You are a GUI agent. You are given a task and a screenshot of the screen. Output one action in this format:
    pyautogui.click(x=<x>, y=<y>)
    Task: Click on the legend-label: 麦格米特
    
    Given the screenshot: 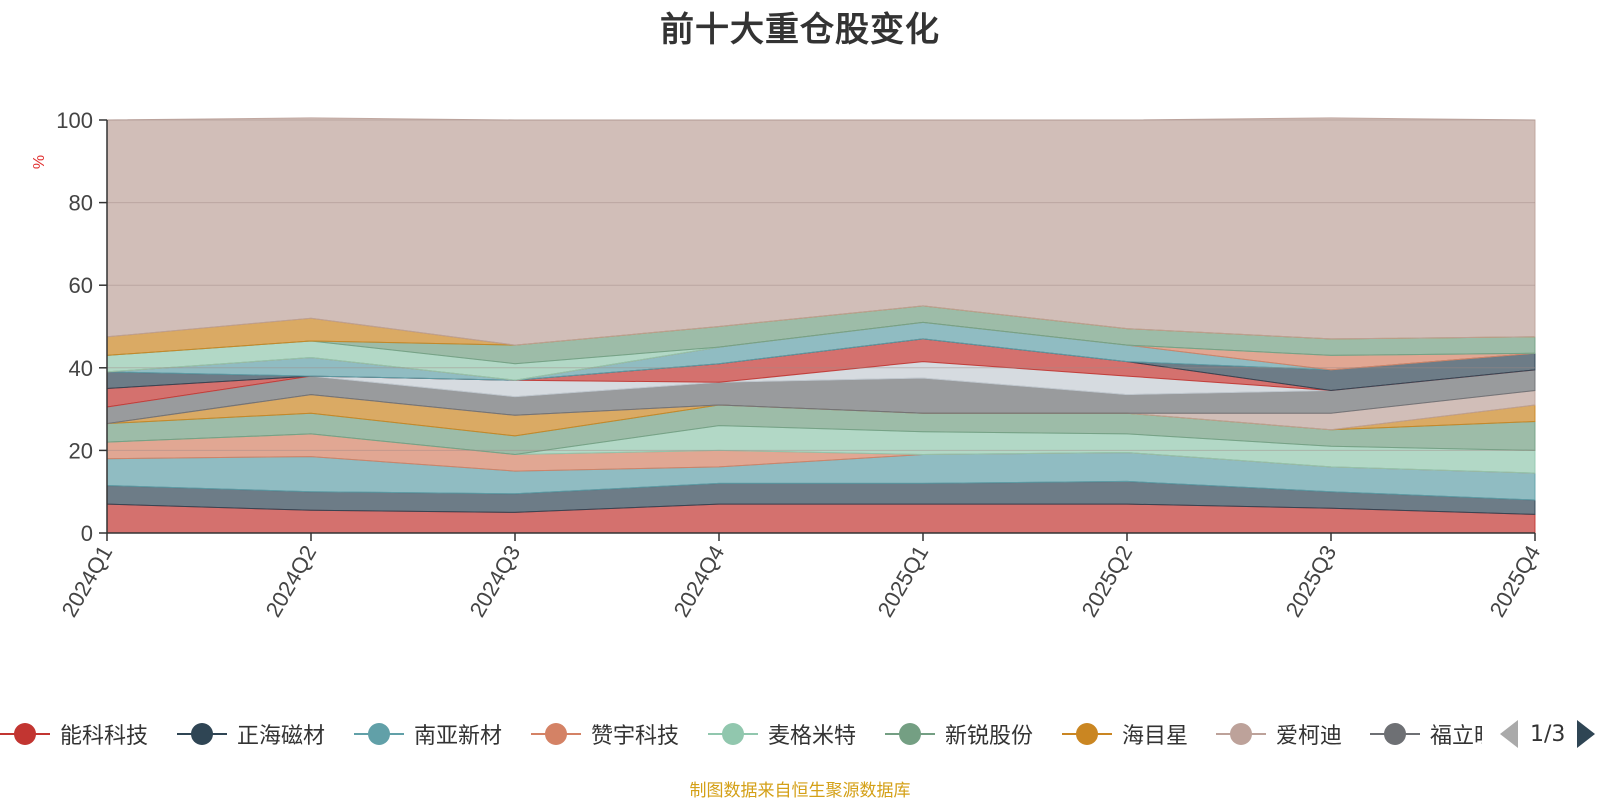 What is the action you would take?
    pyautogui.click(x=812, y=736)
    